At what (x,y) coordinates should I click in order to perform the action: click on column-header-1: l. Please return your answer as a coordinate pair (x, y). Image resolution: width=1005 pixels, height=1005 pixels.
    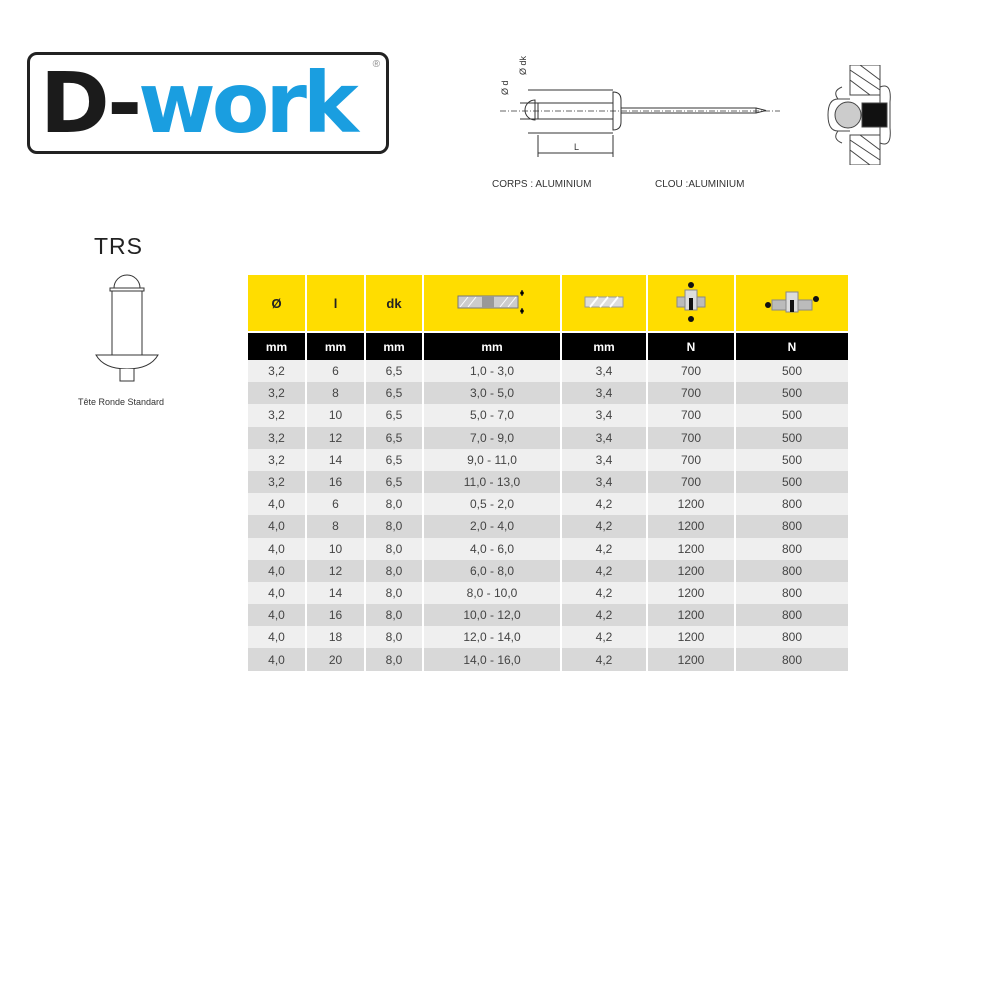
    Looking at the image, I should click on (336, 303).